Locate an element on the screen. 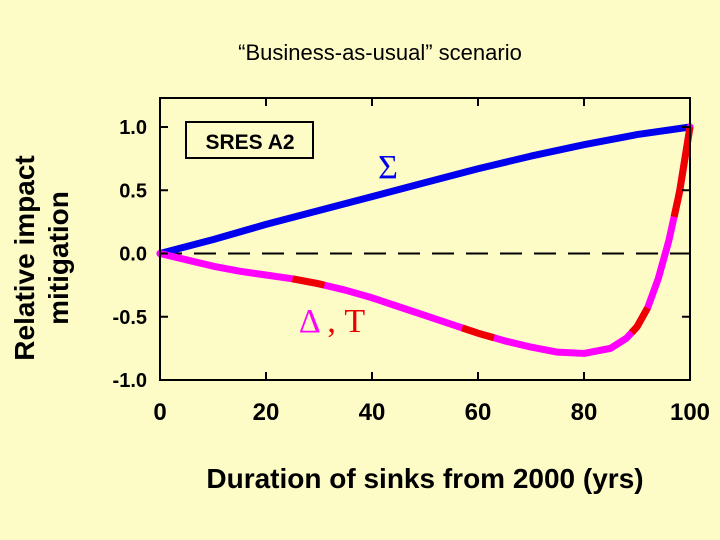 The width and height of the screenshot is (720, 540). y-tick-label: 0.0 is located at coordinates (133, 255).